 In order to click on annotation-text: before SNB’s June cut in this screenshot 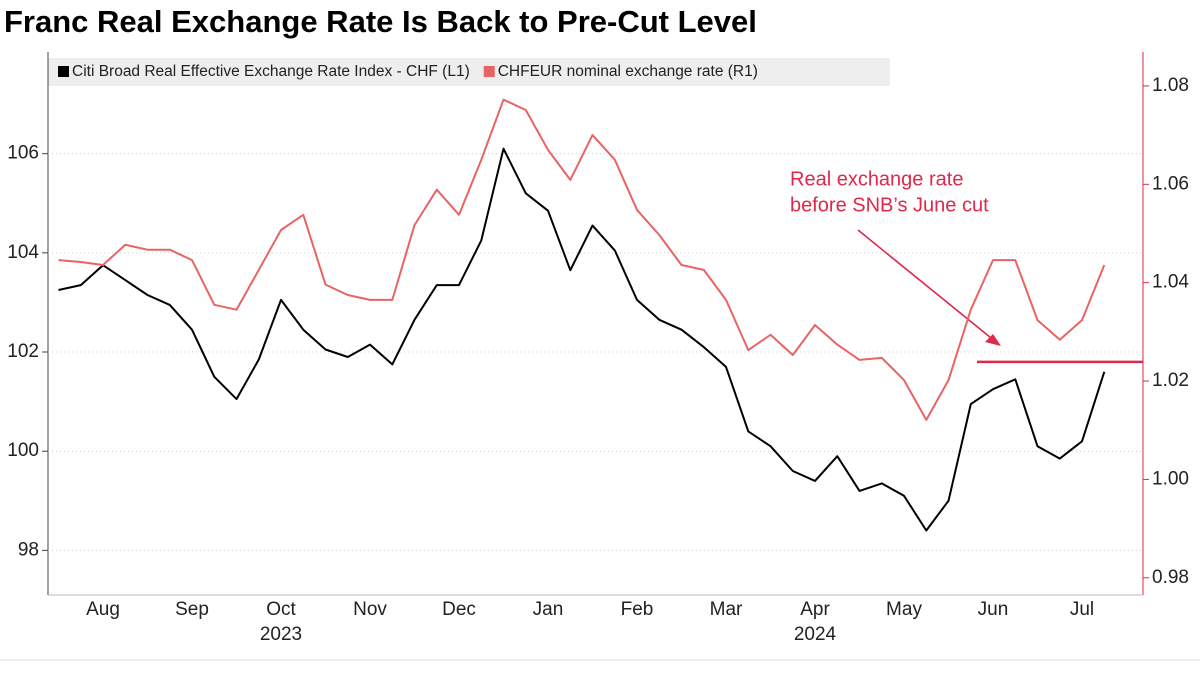, I will do `click(889, 205)`.